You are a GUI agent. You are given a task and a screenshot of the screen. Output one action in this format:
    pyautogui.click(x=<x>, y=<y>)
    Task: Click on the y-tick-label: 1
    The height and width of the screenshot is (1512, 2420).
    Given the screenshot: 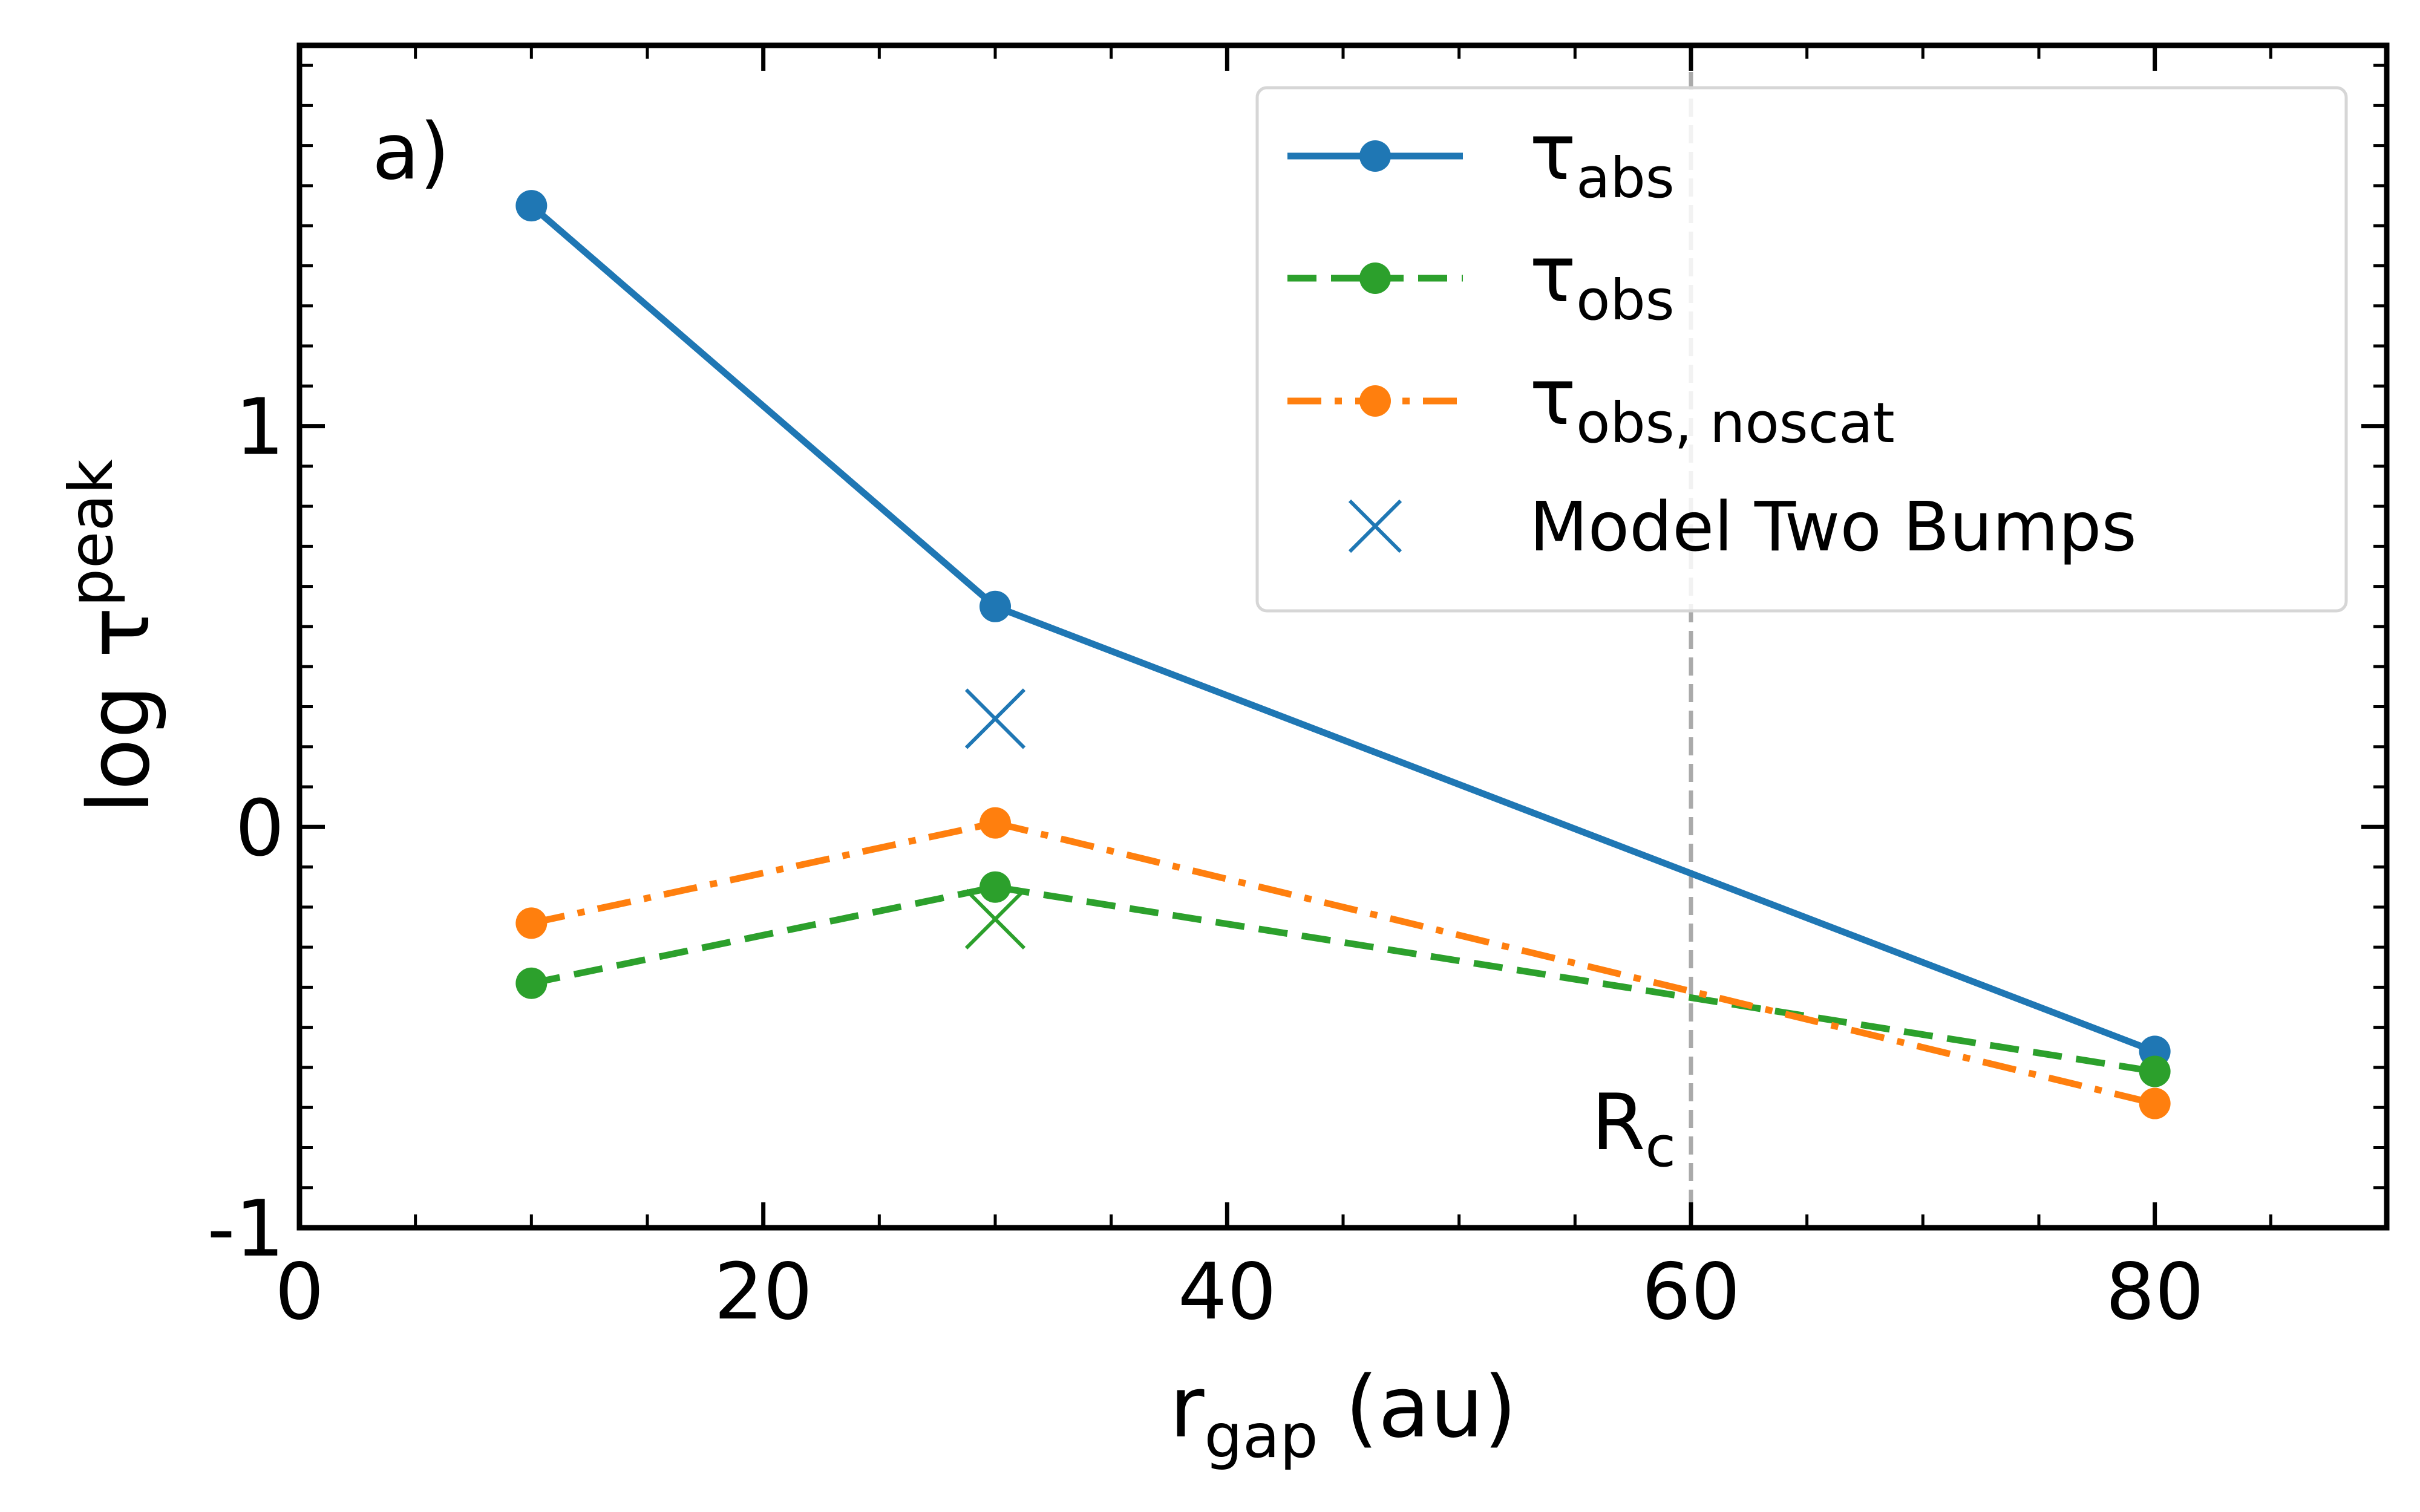 What is the action you would take?
    pyautogui.click(x=259, y=428)
    